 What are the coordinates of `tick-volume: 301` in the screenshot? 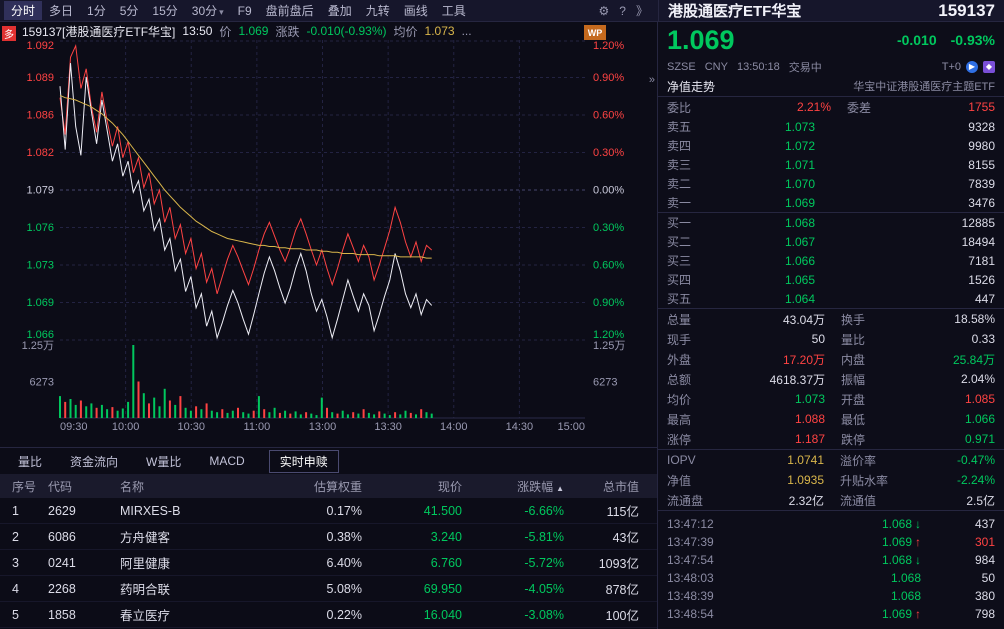 It's located at (984, 542).